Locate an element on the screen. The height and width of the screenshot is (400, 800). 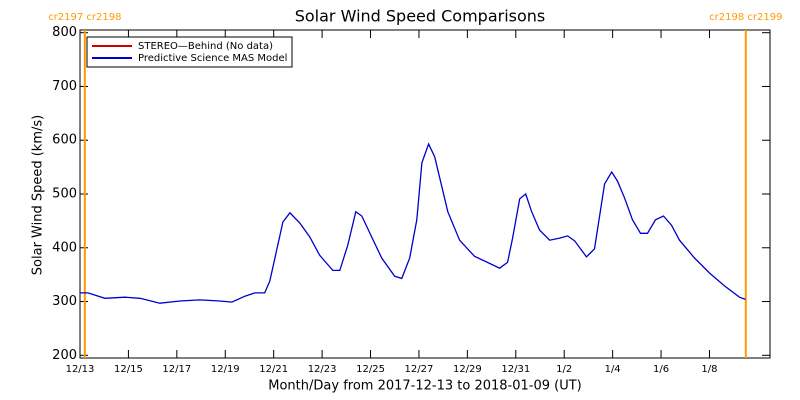
y-axis-label: Solar Wind Speed (km/s) is located at coordinates (38, 195).